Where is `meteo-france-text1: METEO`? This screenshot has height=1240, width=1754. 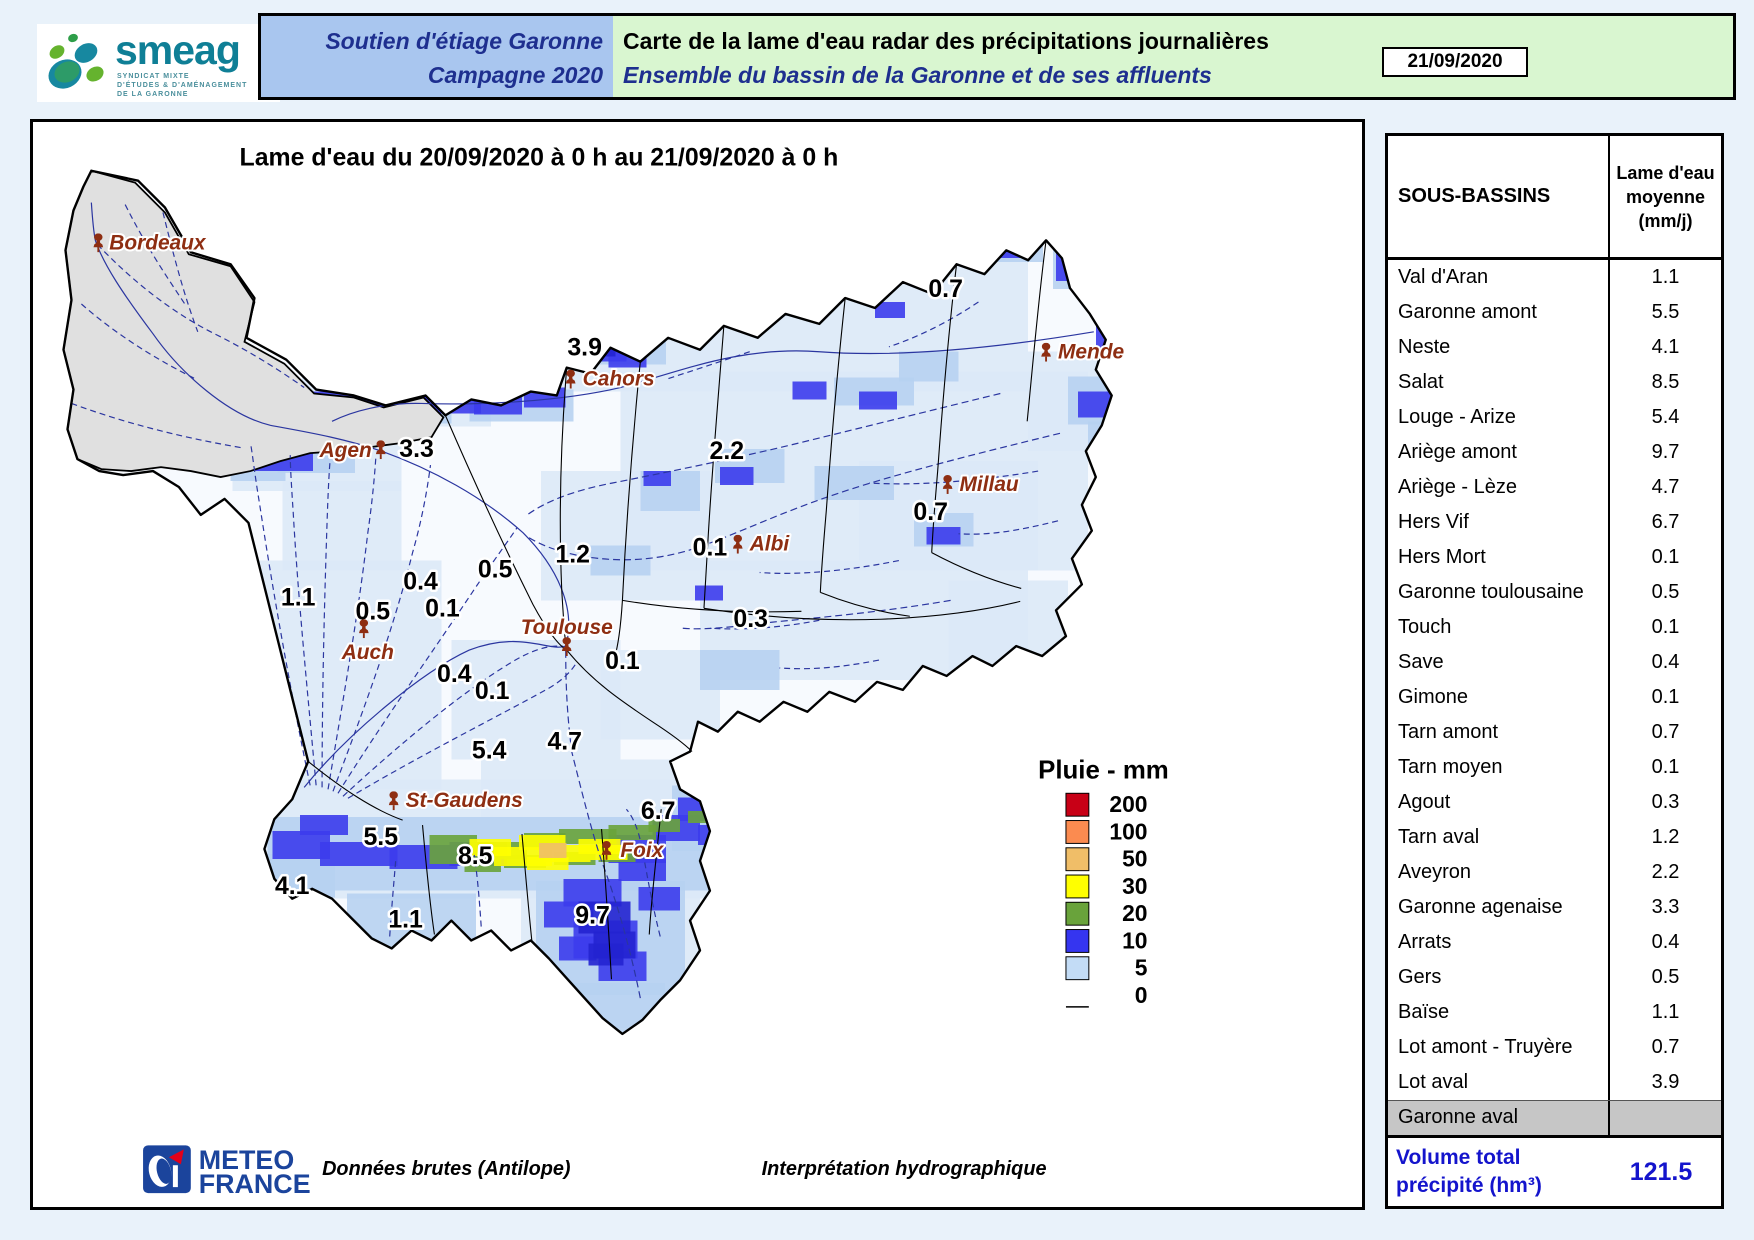
meteo-france-text1: METEO is located at coordinates (246, 1160).